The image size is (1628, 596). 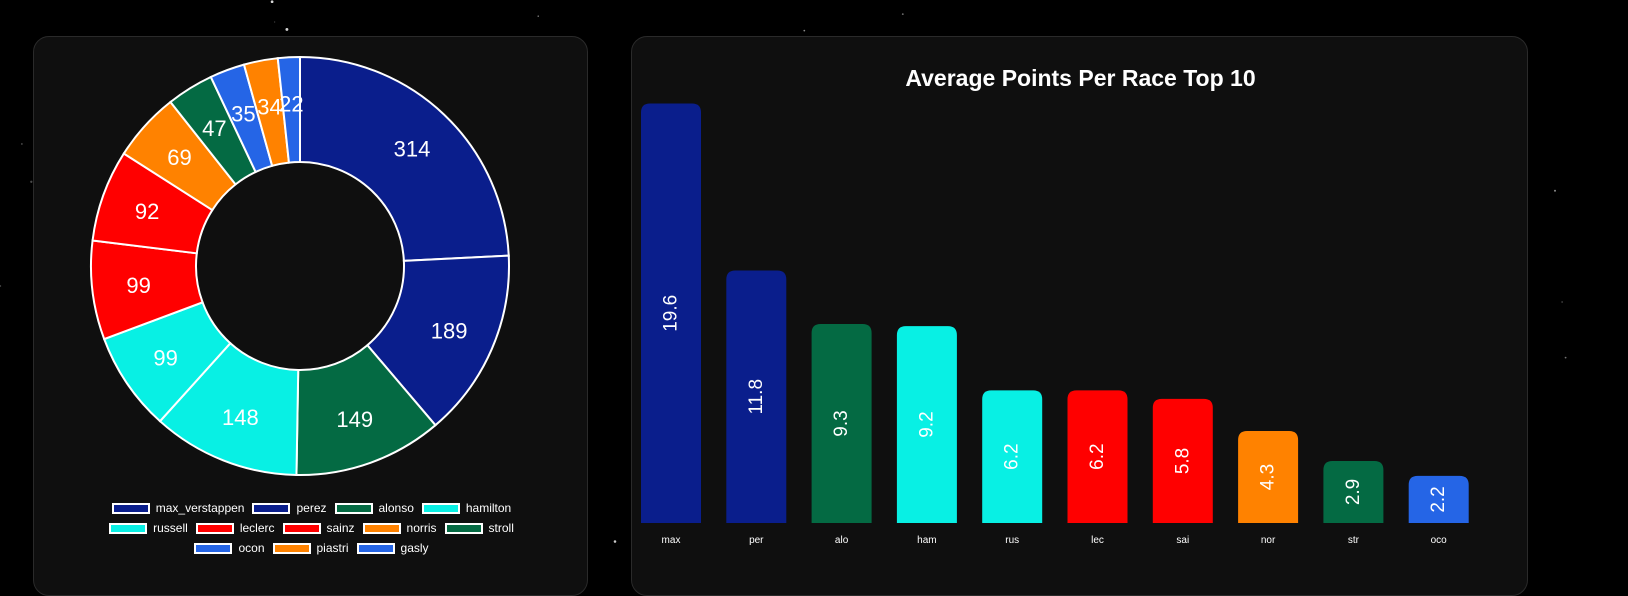 What do you see at coordinates (396, 508) in the screenshot?
I see `legend-label: alonso` at bounding box center [396, 508].